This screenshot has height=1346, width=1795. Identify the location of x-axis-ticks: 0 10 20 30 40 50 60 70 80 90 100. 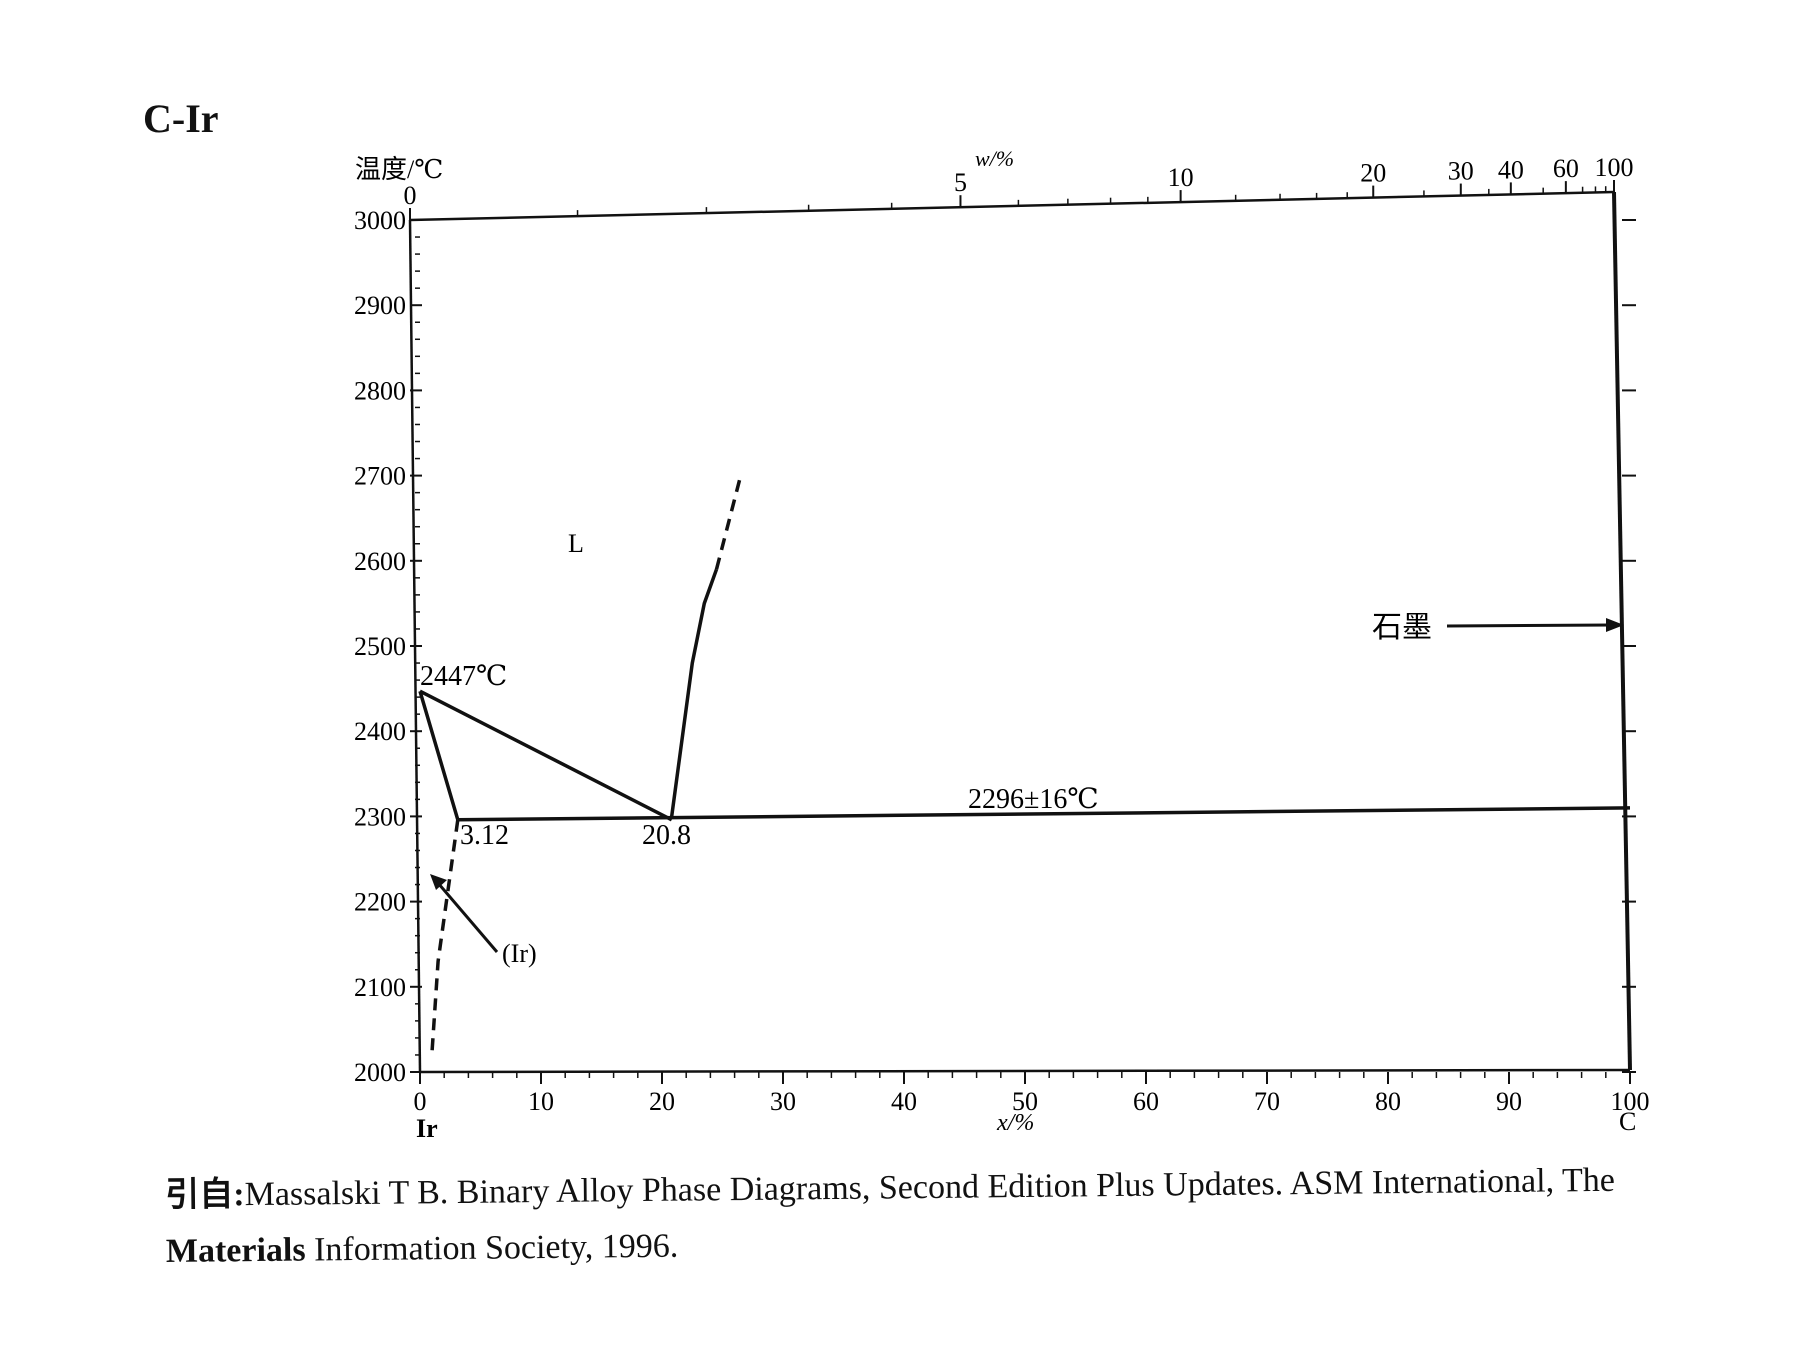
(1032, 1094).